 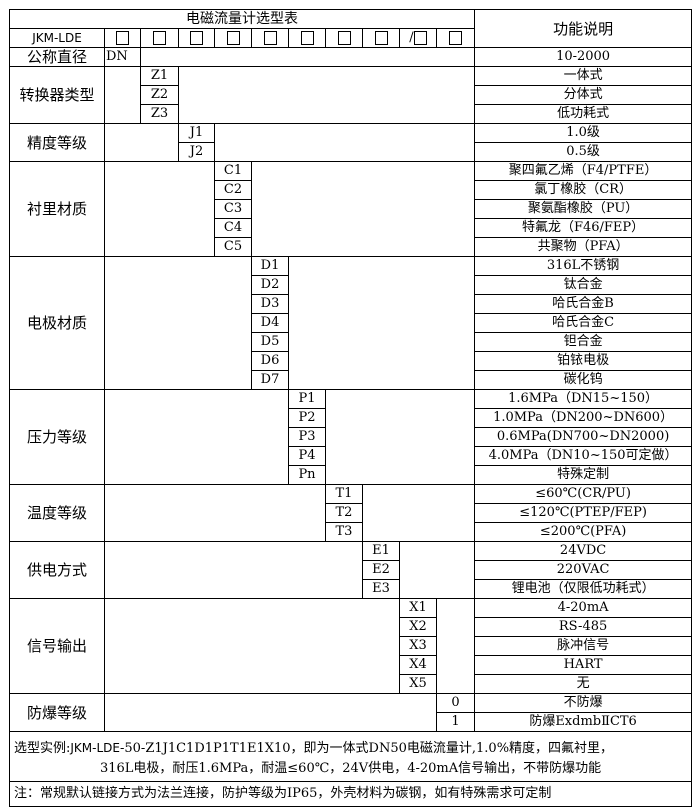 I want to click on option-row: 防爆等级 0 不防爆, so click(x=351, y=712).